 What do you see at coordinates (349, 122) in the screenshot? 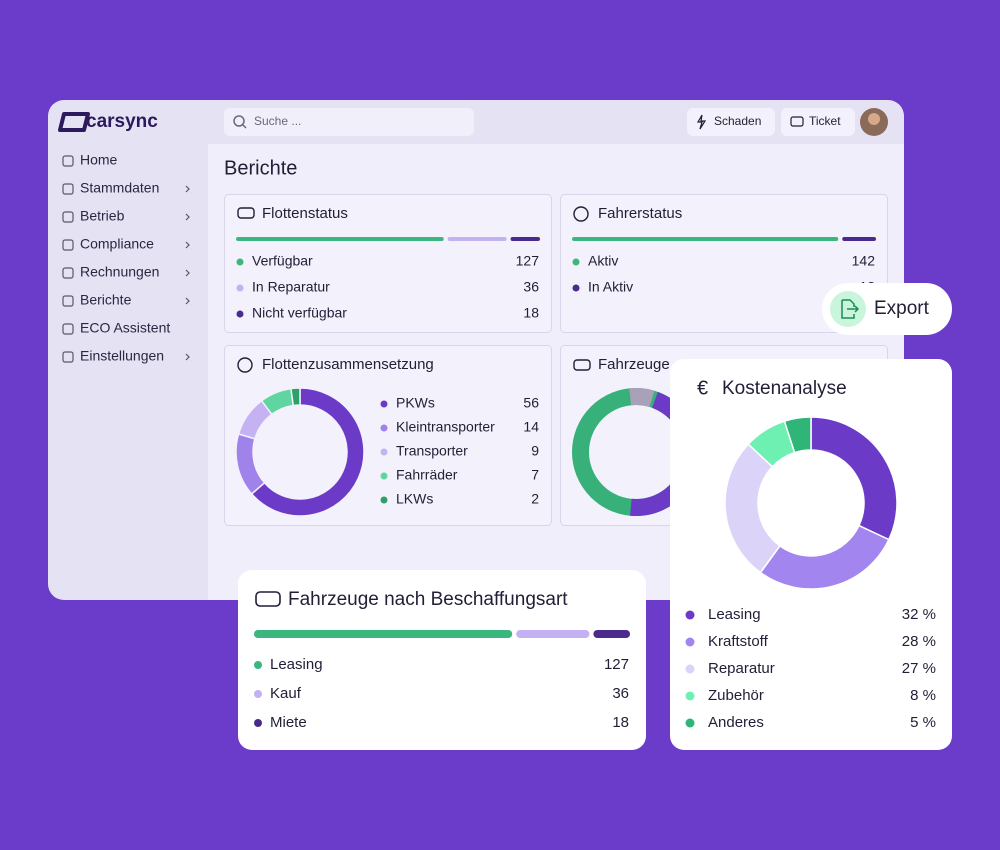
I see `search-box` at bounding box center [349, 122].